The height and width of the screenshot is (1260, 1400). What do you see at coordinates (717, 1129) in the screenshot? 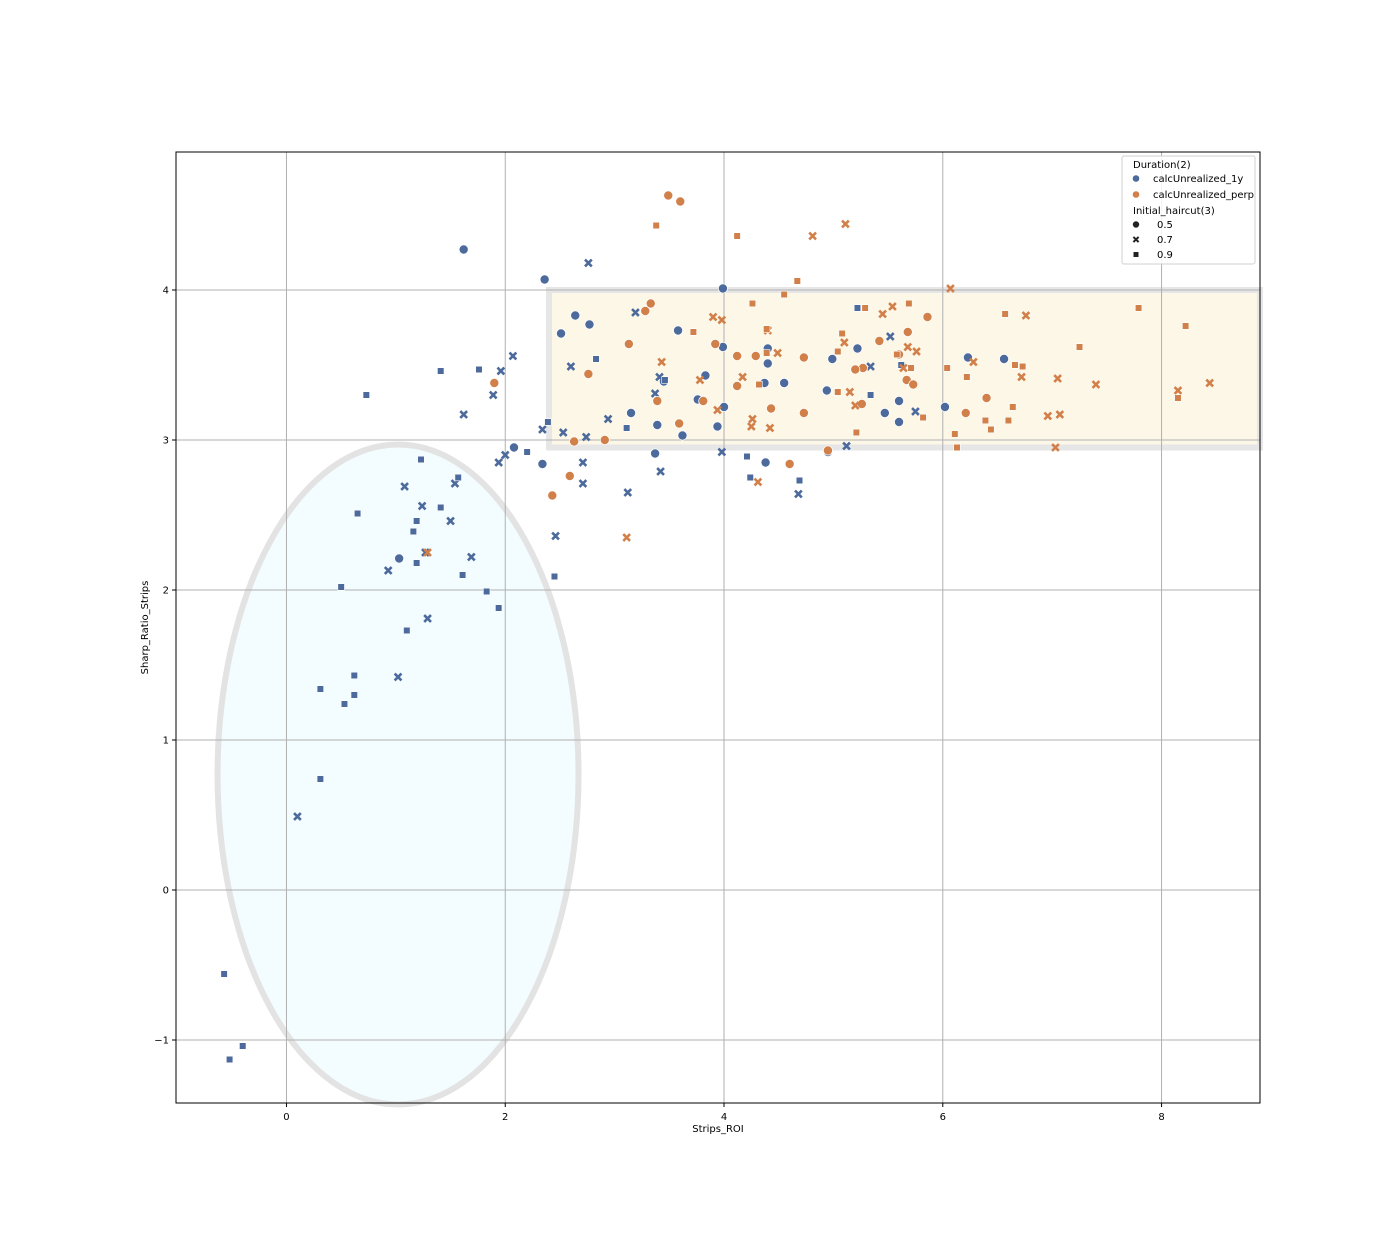
I see `x-axis-label: Strips_ROI` at bounding box center [717, 1129].